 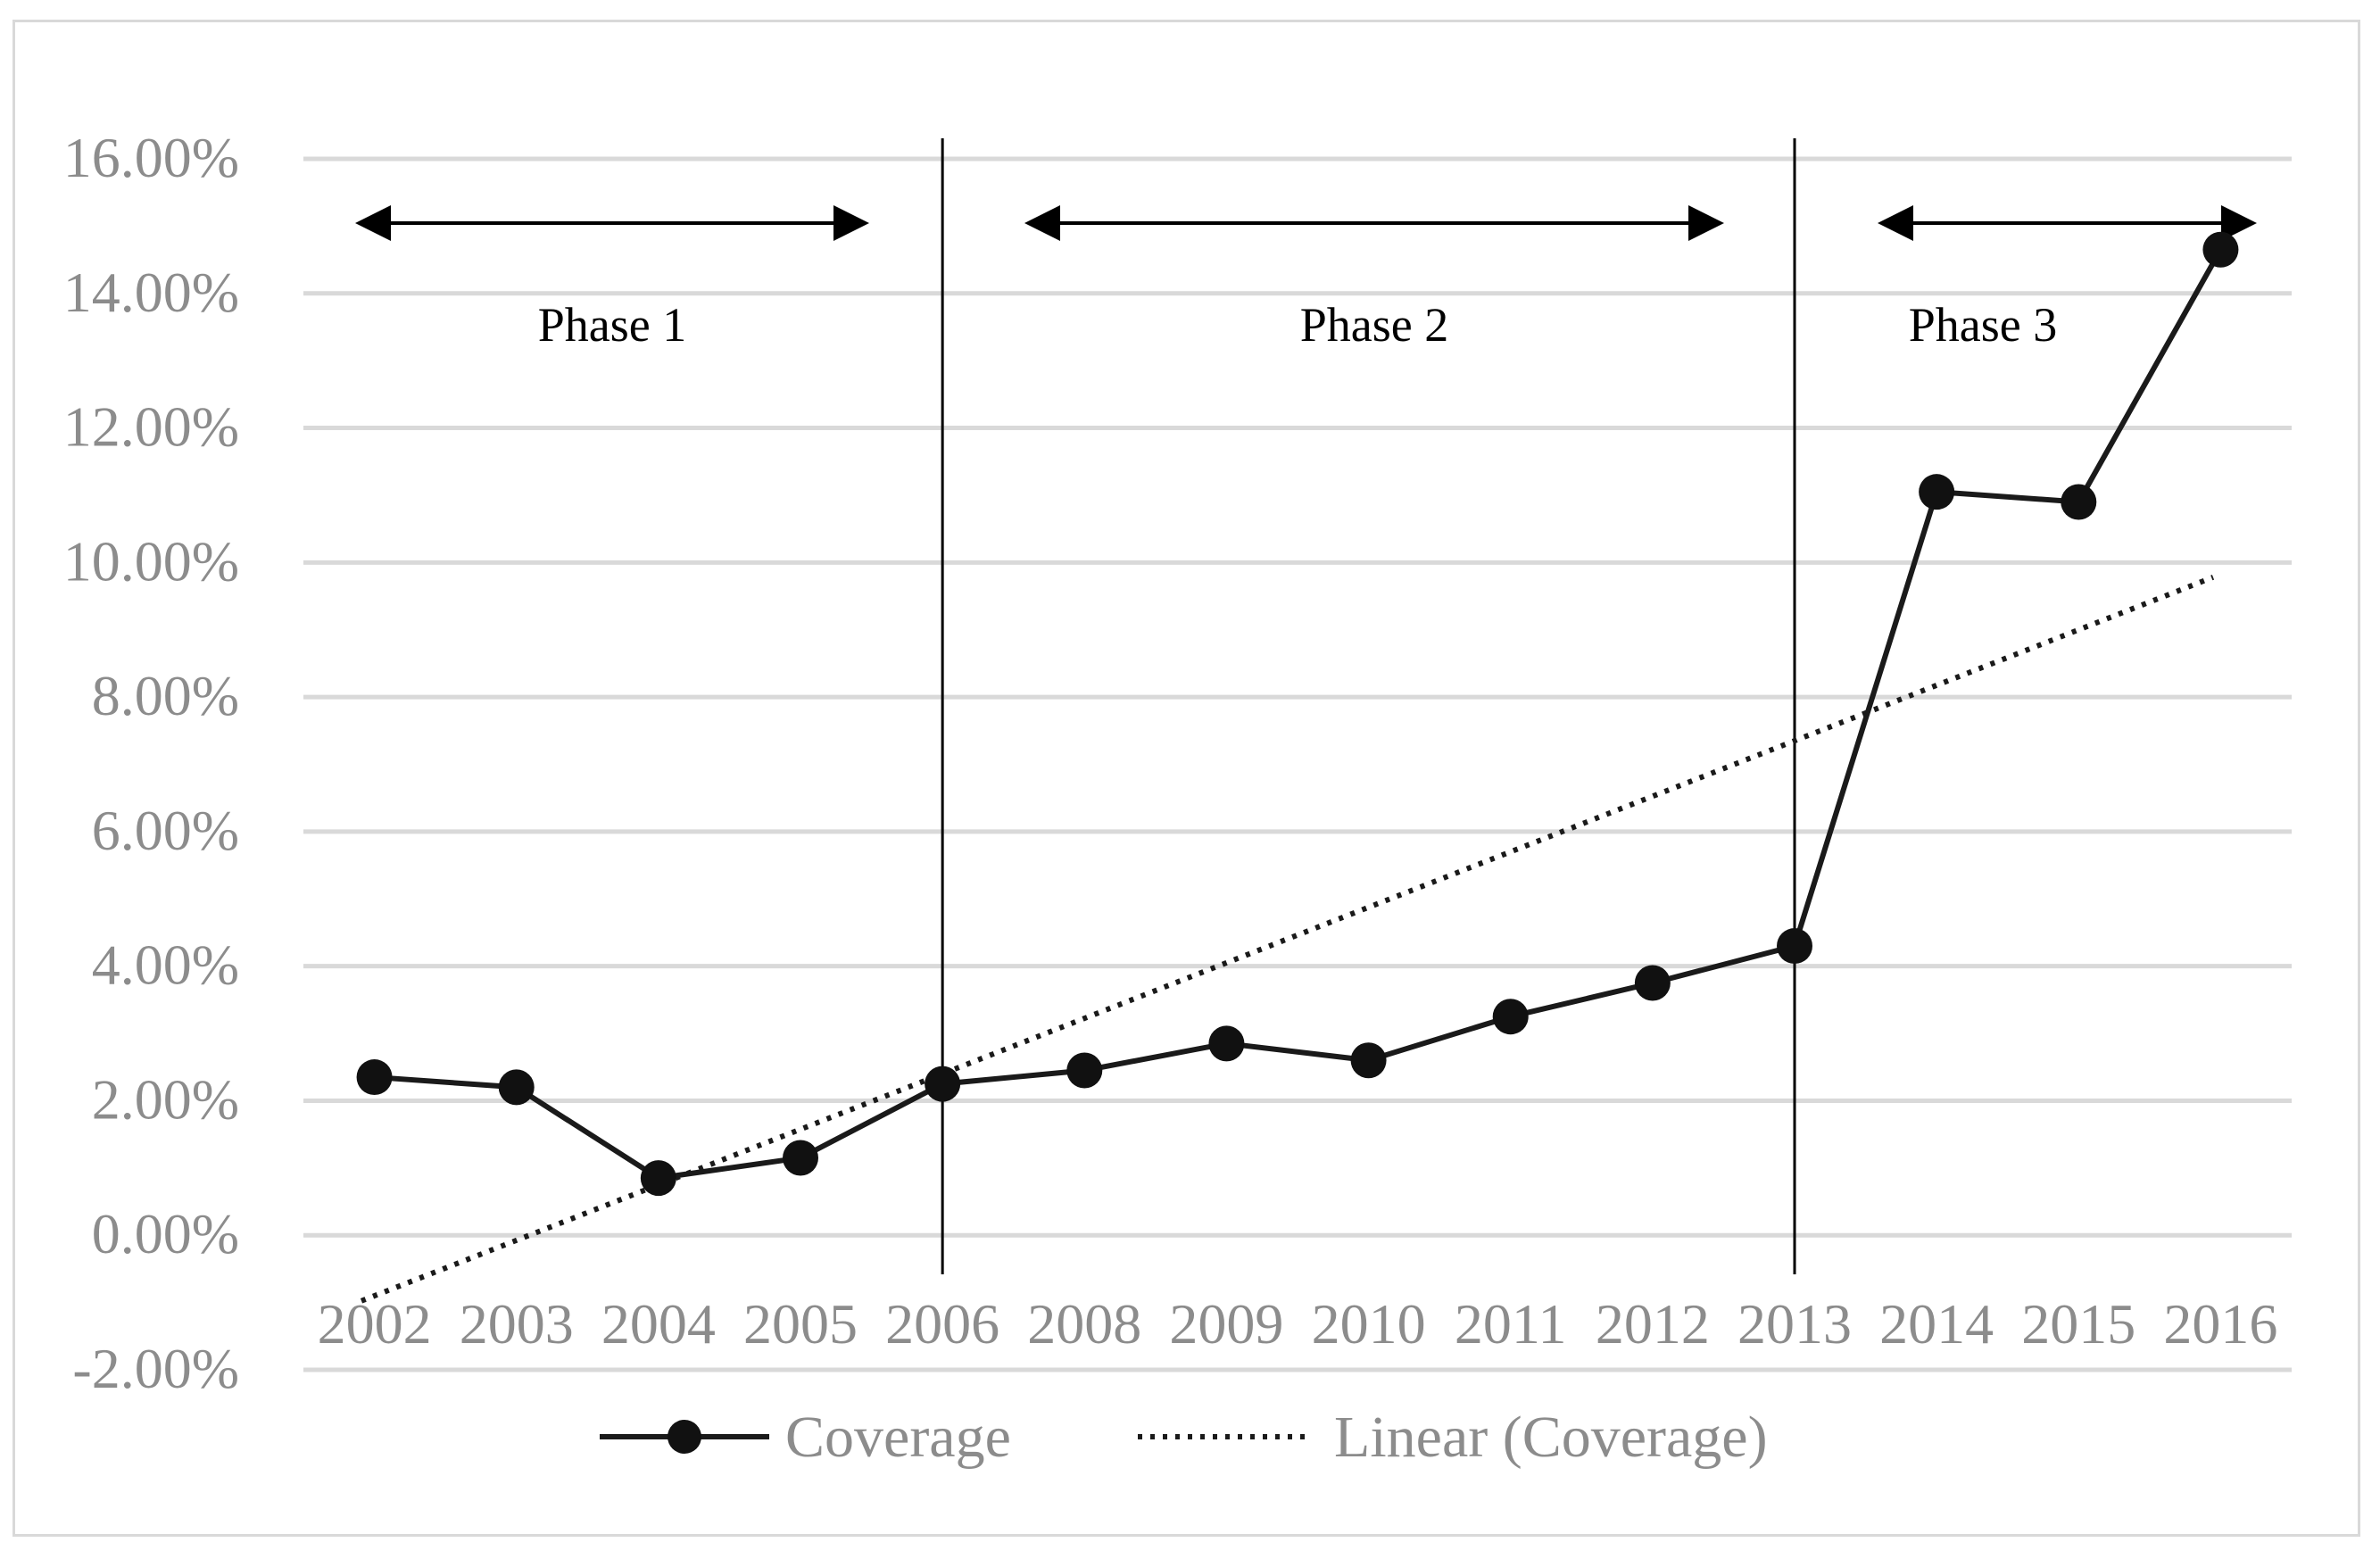 What do you see at coordinates (1511, 1324) in the screenshot?
I see `x-tick-label: 2011` at bounding box center [1511, 1324].